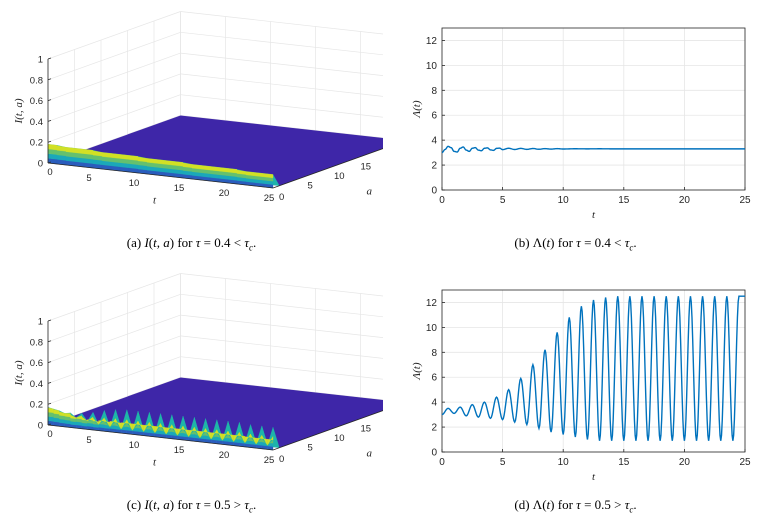 The width and height of the screenshot is (767, 521). Describe the element at coordinates (191, 244) in the screenshot. I see `caption-a: (a) I(t, a) for τ = 0.4 < τc.` at that location.